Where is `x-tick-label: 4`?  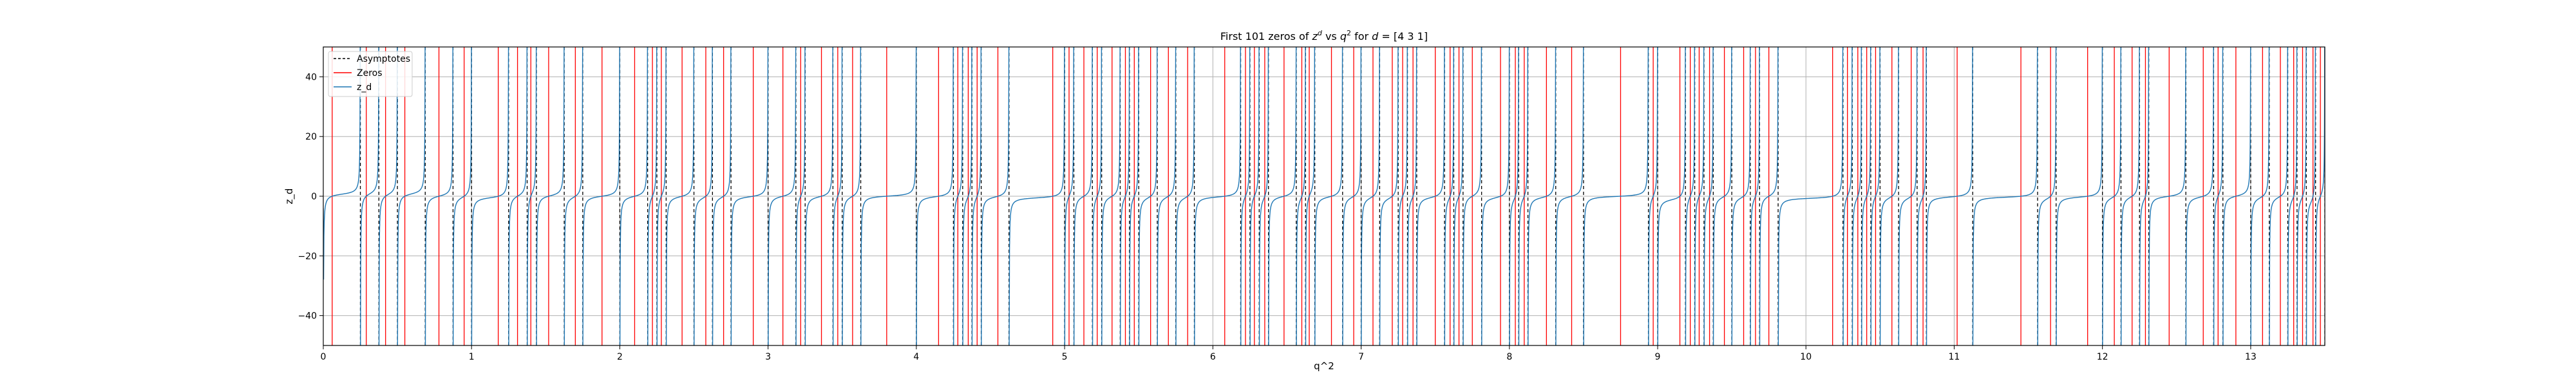
x-tick-label: 4 is located at coordinates (916, 357).